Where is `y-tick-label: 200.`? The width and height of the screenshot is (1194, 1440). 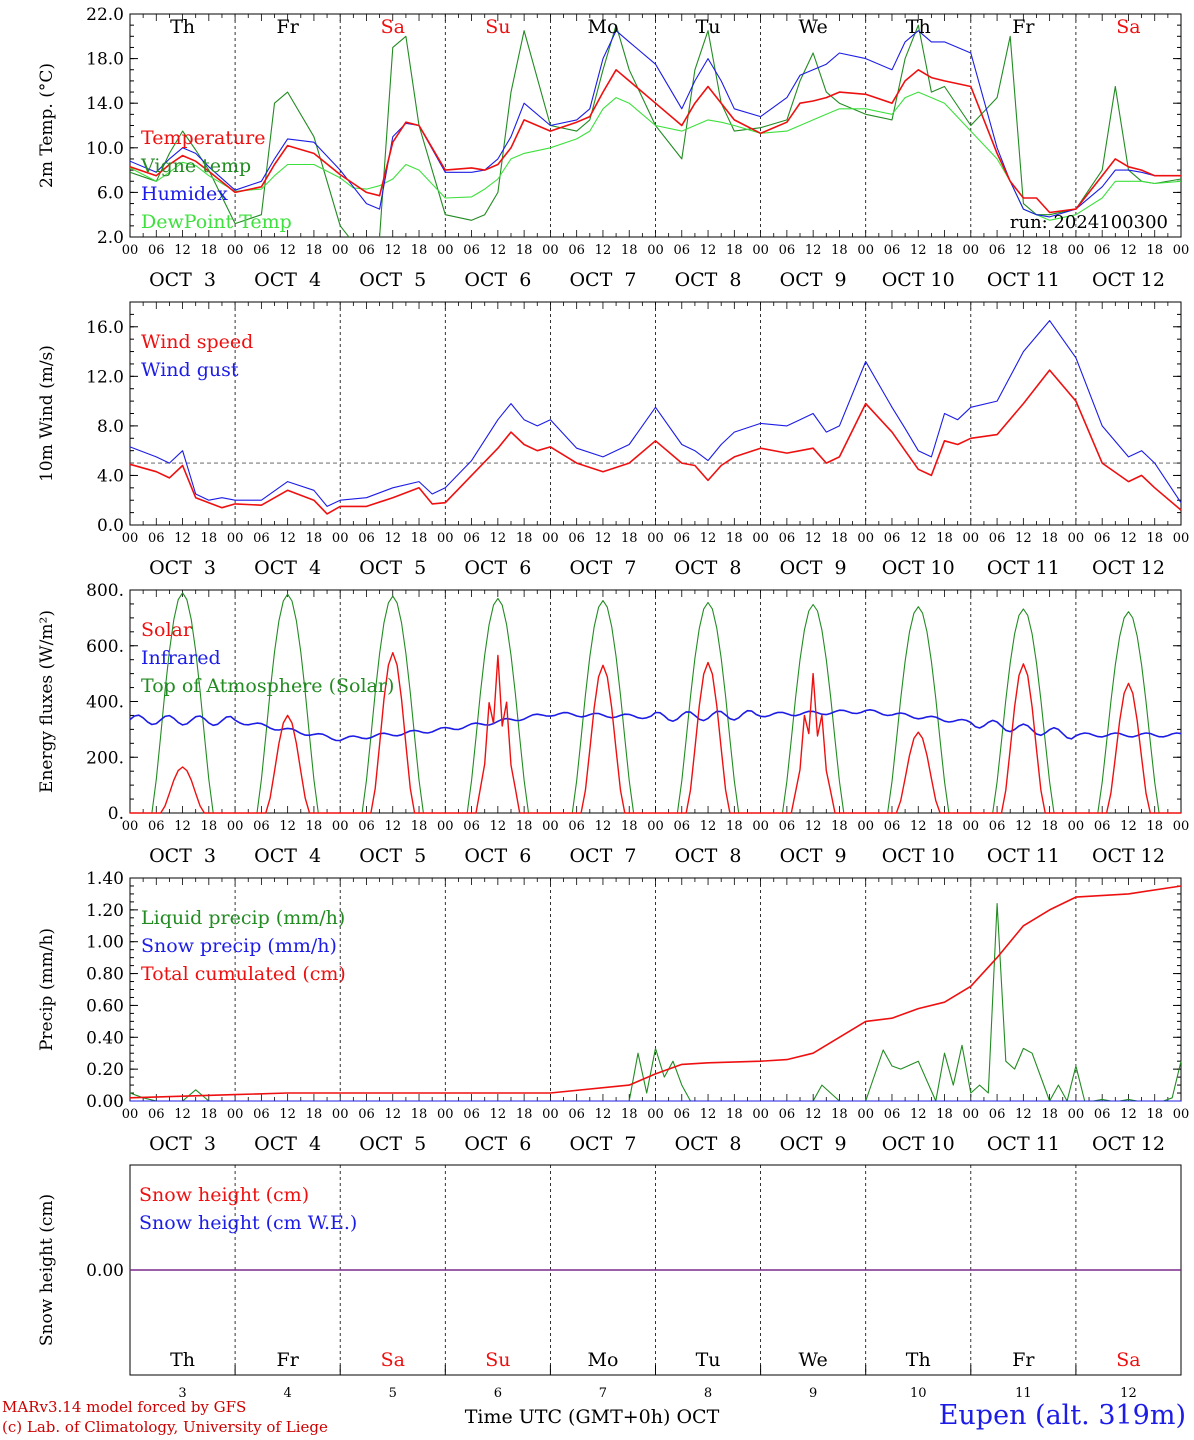 y-tick-label: 200. is located at coordinates (105, 758).